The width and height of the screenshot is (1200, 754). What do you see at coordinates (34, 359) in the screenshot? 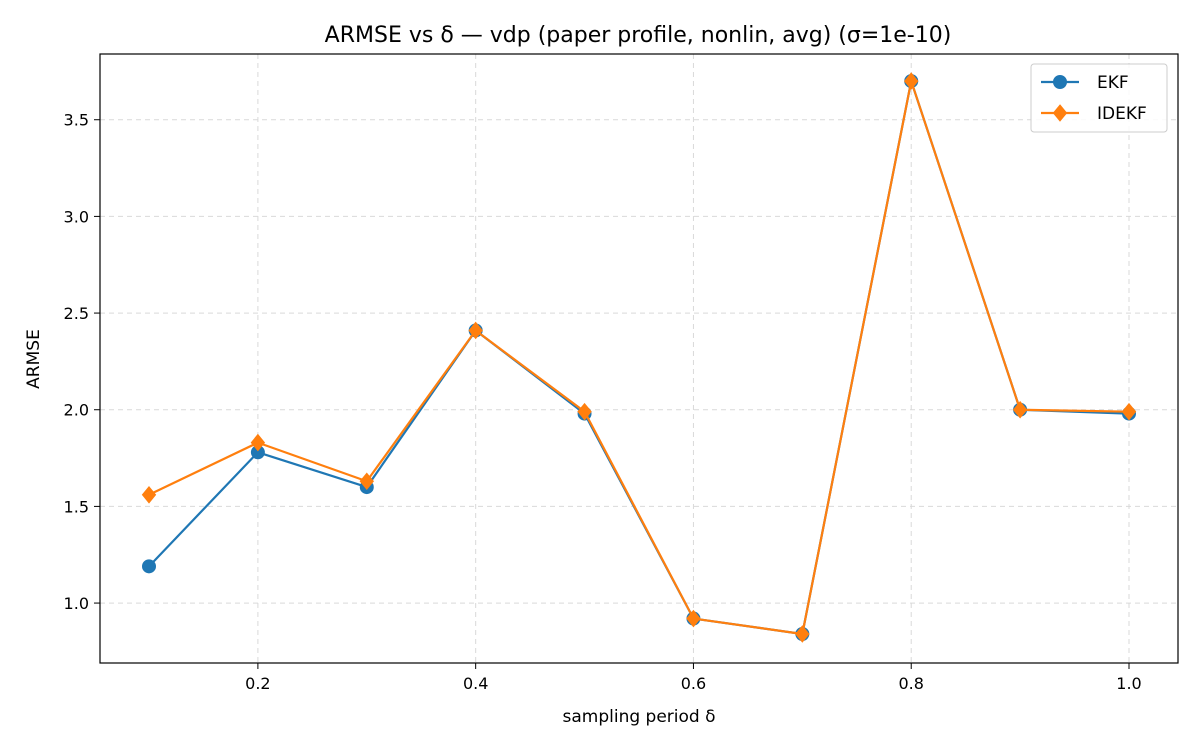
I see `y-axis-label: ARMSE` at bounding box center [34, 359].